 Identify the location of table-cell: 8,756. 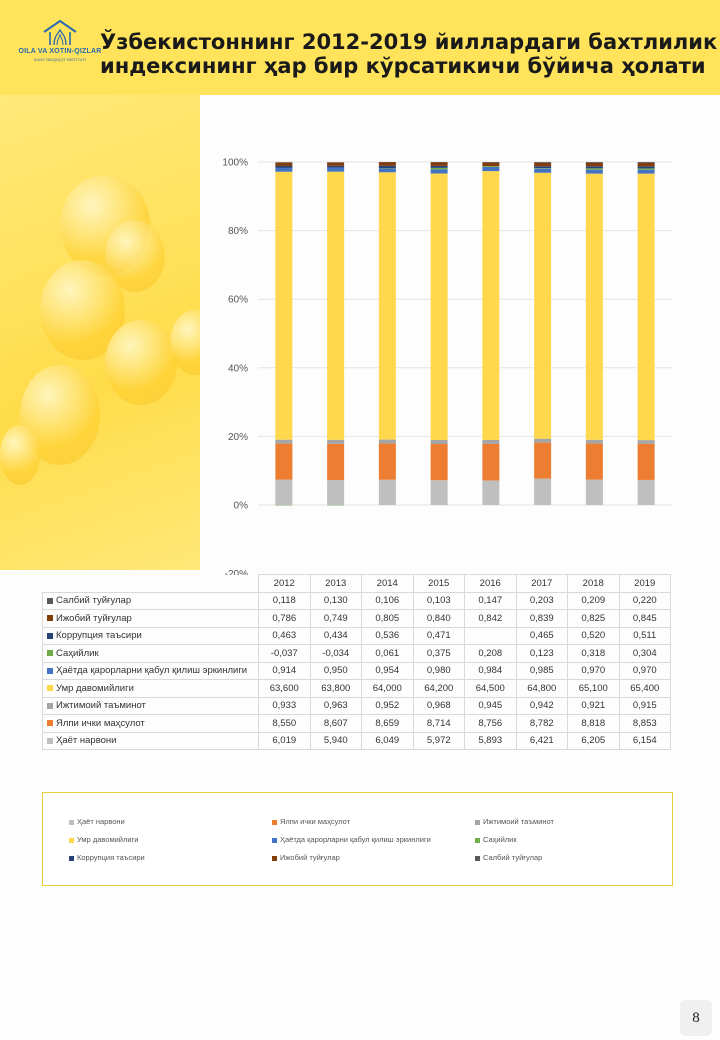
(490, 723).